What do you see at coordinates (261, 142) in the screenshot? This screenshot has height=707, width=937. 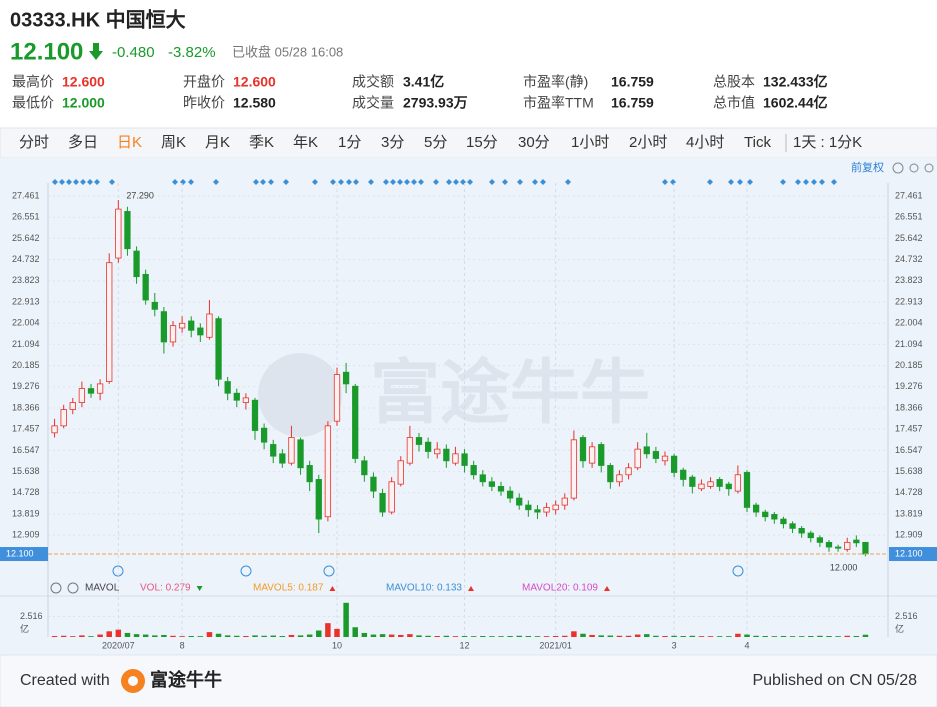 I see `tab: 季K` at bounding box center [261, 142].